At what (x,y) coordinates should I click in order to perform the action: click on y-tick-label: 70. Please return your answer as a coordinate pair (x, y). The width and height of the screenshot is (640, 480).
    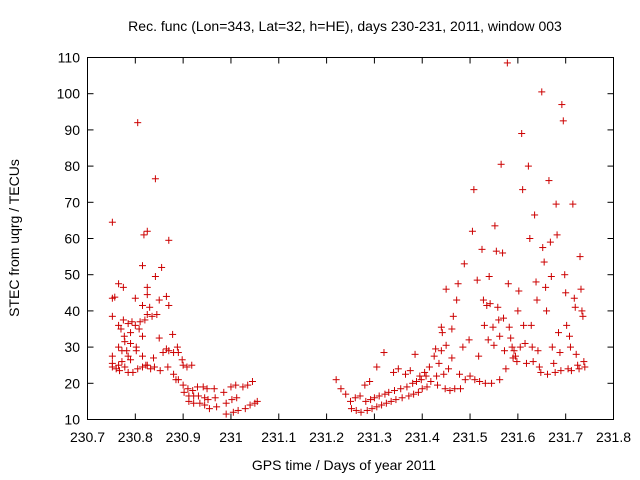
    Looking at the image, I should click on (72, 202).